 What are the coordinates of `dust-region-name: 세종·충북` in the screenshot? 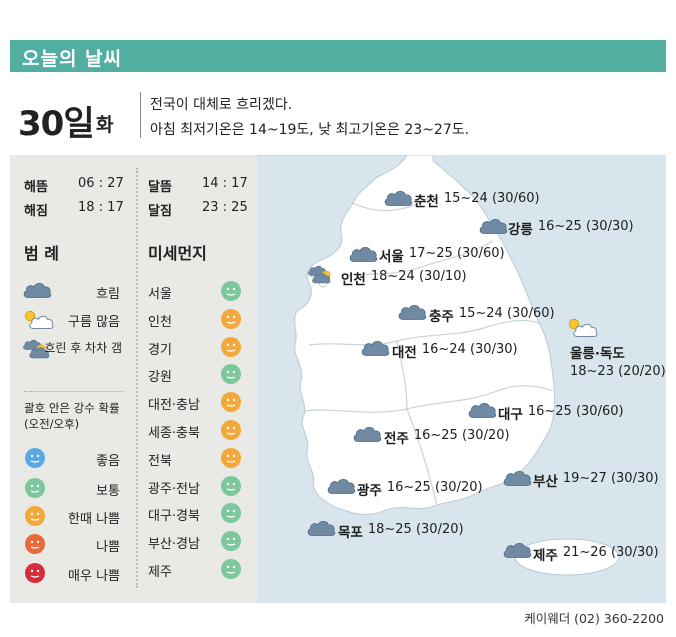 It's located at (174, 433).